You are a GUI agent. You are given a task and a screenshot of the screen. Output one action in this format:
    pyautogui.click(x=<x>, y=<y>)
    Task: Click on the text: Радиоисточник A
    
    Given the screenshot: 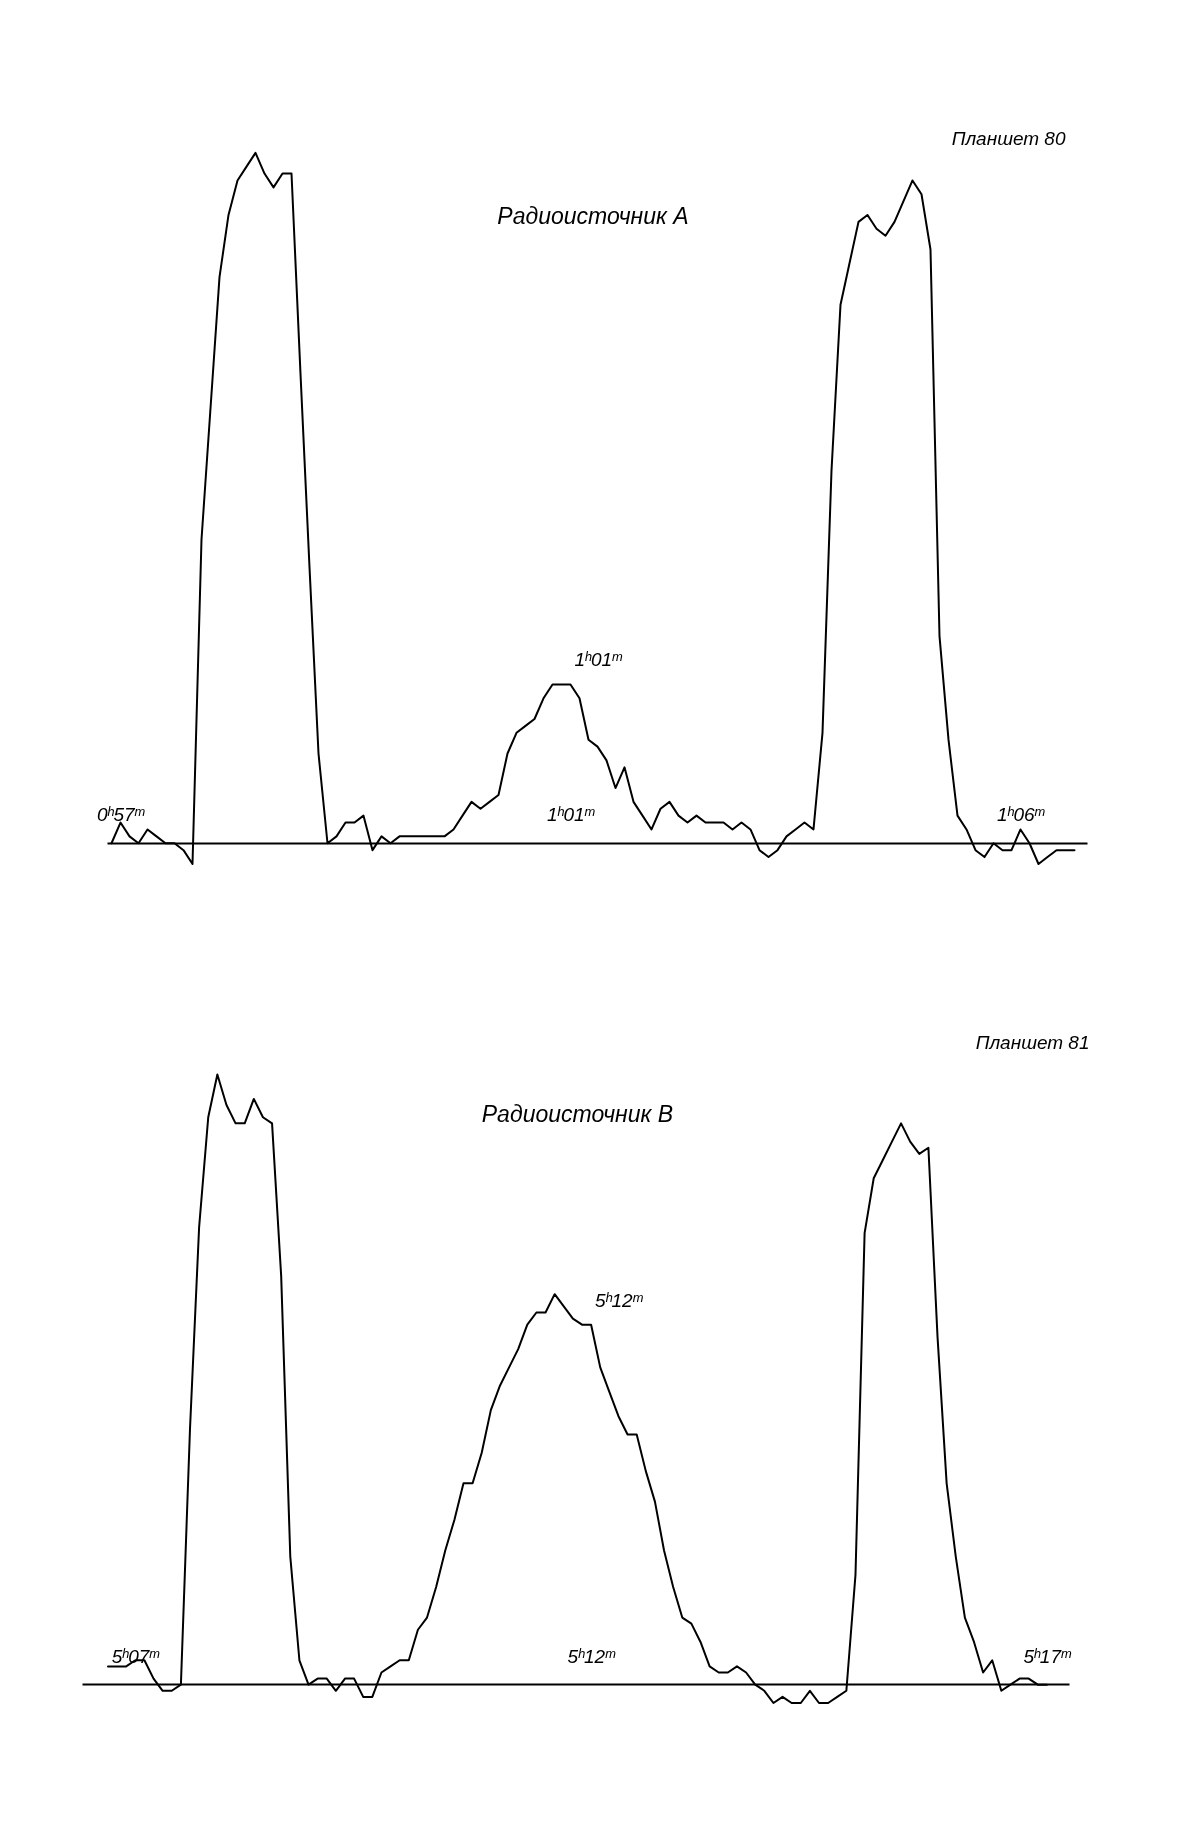 What is the action you would take?
    pyautogui.click(x=593, y=215)
    